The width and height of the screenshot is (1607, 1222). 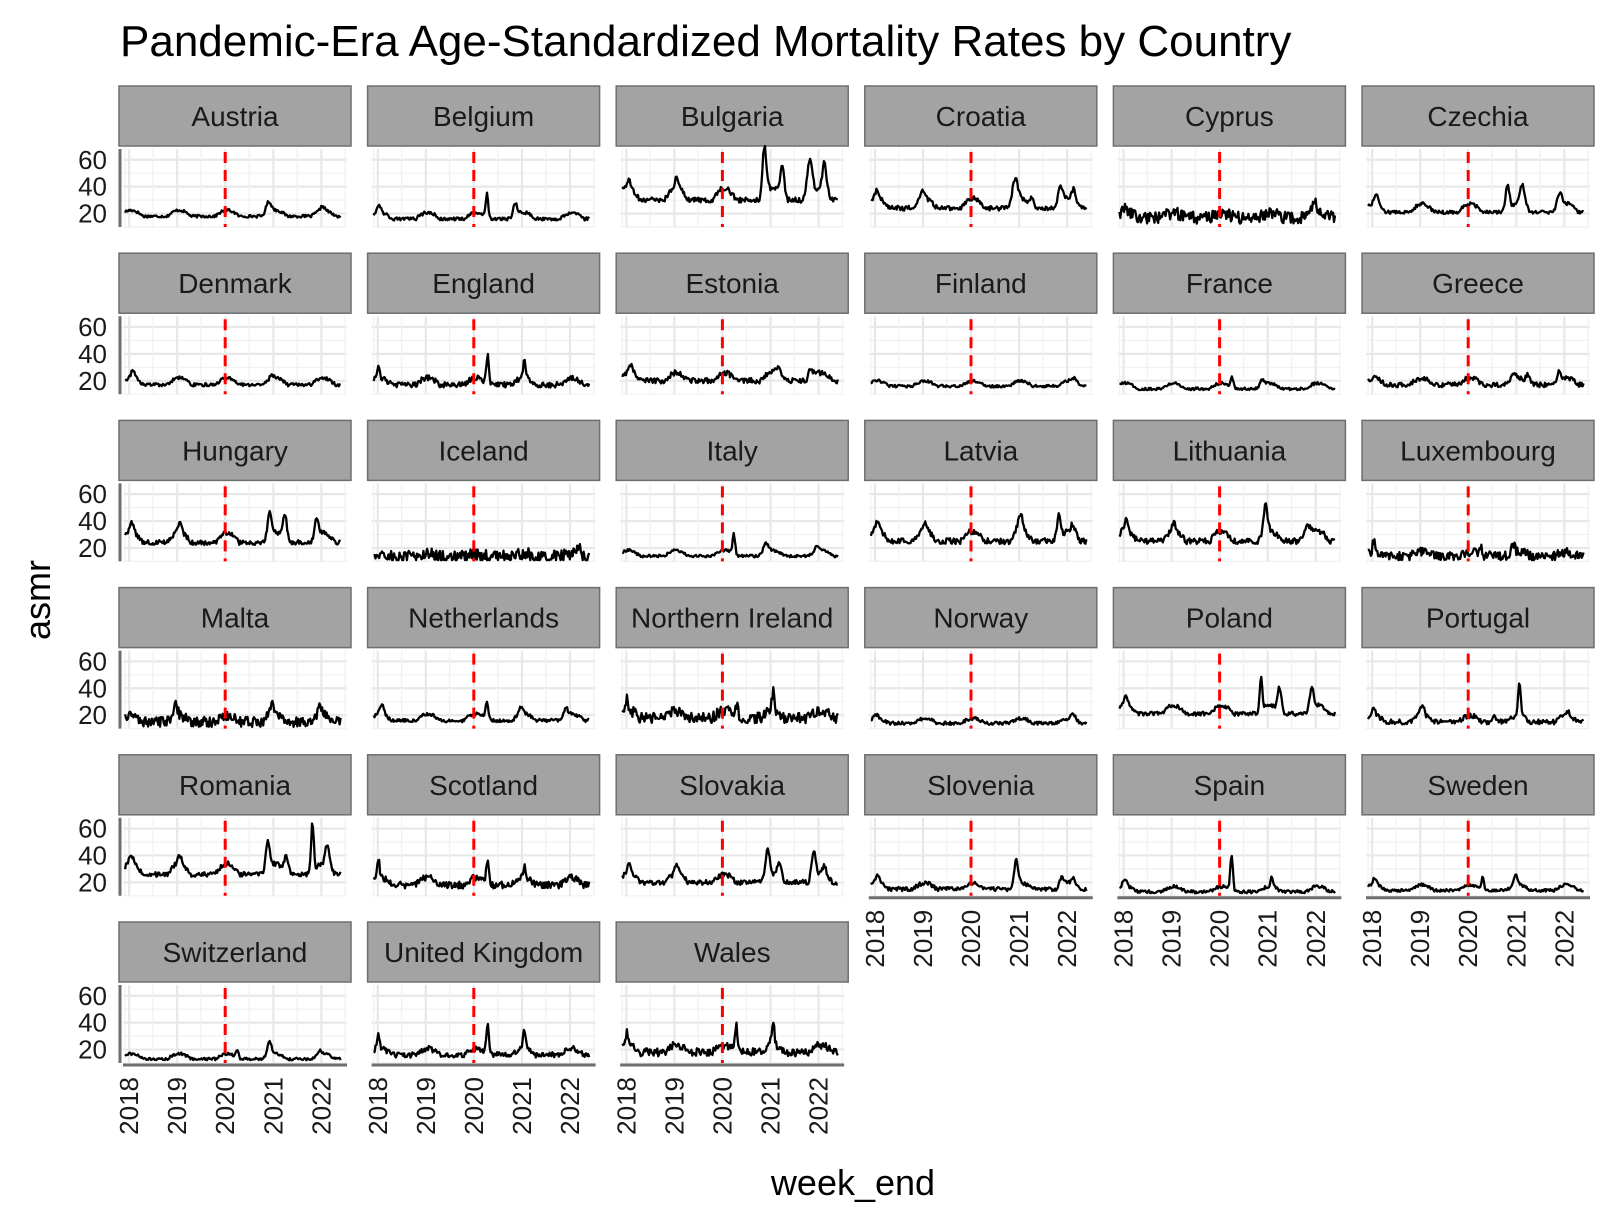 I want to click on facet-strip-label: Iceland, so click(x=483, y=450).